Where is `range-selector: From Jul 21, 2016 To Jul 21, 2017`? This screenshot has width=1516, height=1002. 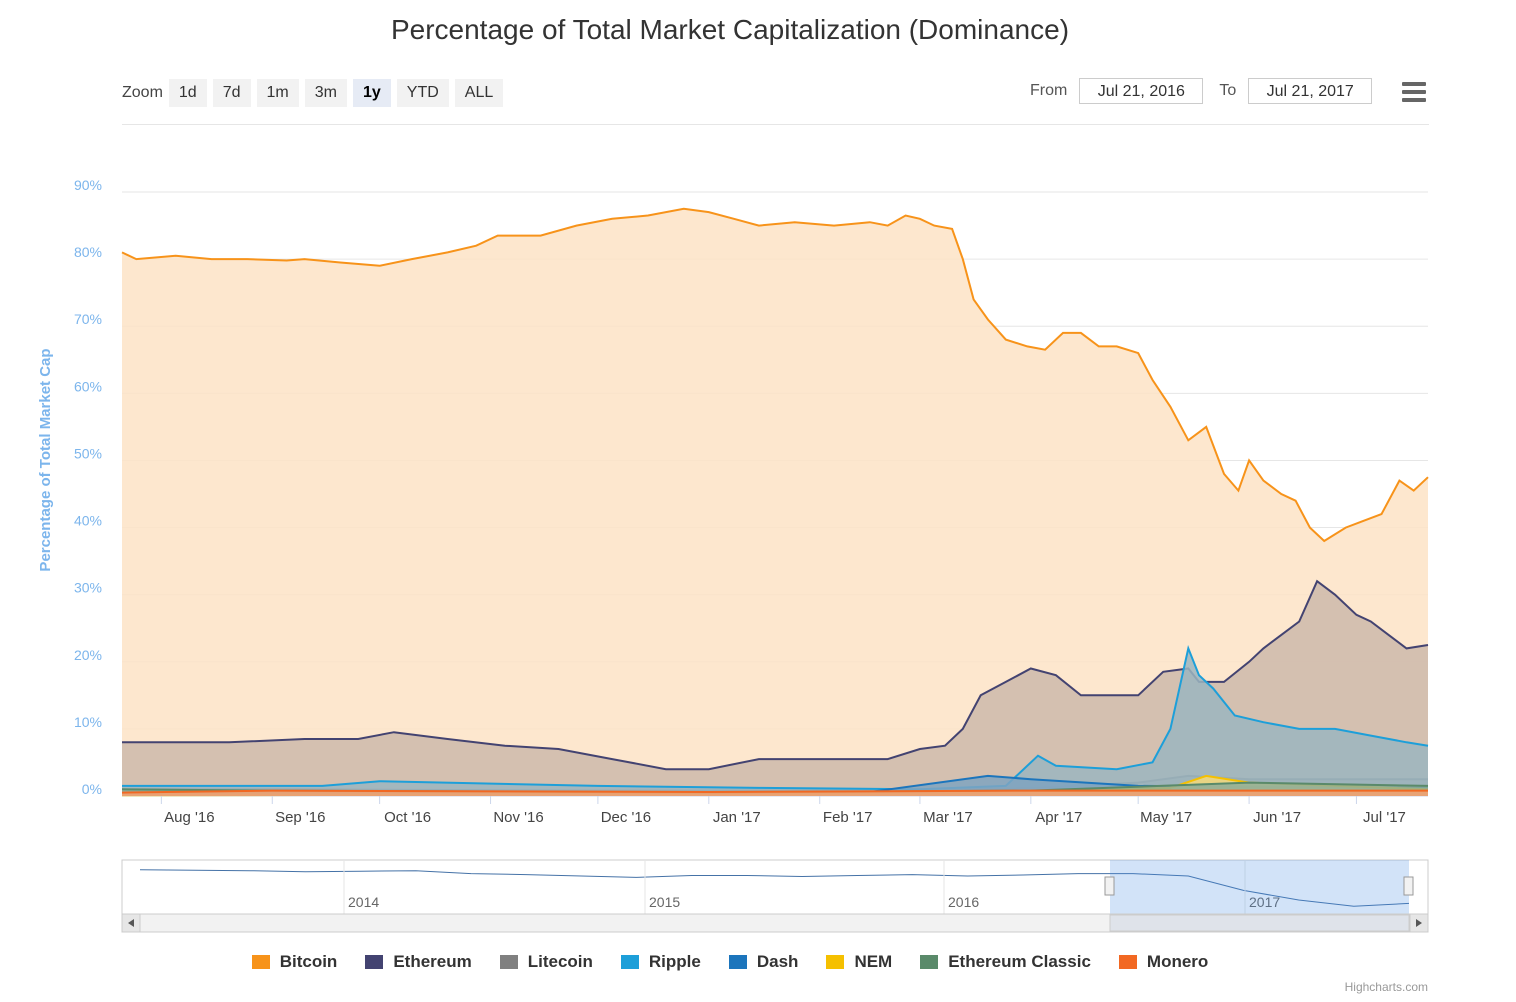
range-selector: From Jul 21, 2016 To Jul 21, 2017 is located at coordinates (1201, 91).